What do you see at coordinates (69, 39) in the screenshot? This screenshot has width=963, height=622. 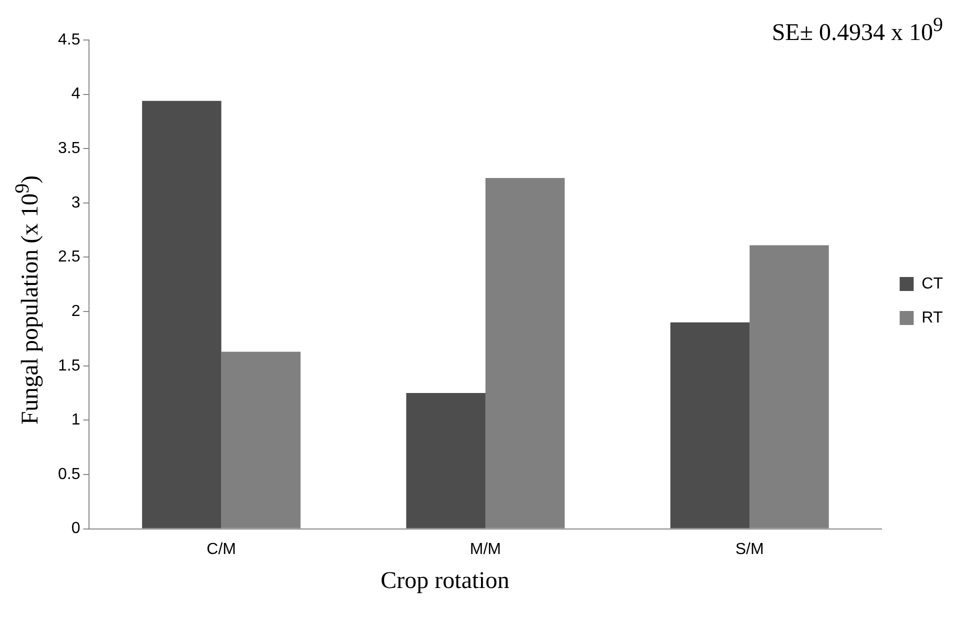 I see `y-tick-label: 4.5` at bounding box center [69, 39].